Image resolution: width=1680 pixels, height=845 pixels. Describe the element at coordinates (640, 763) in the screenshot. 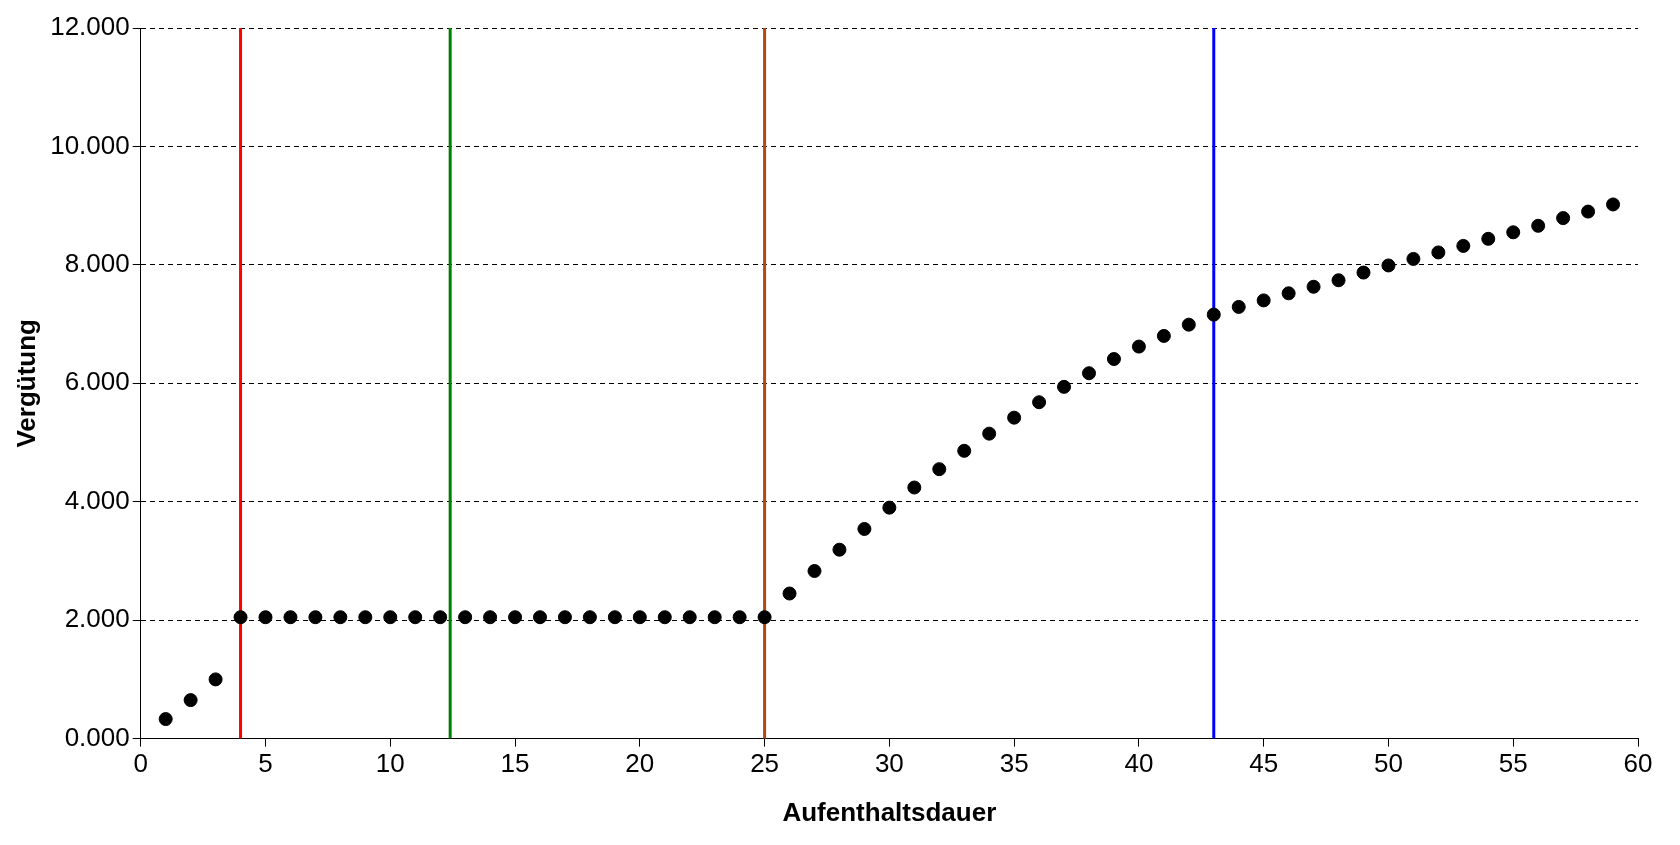

I see `x-tick-label: 20` at that location.